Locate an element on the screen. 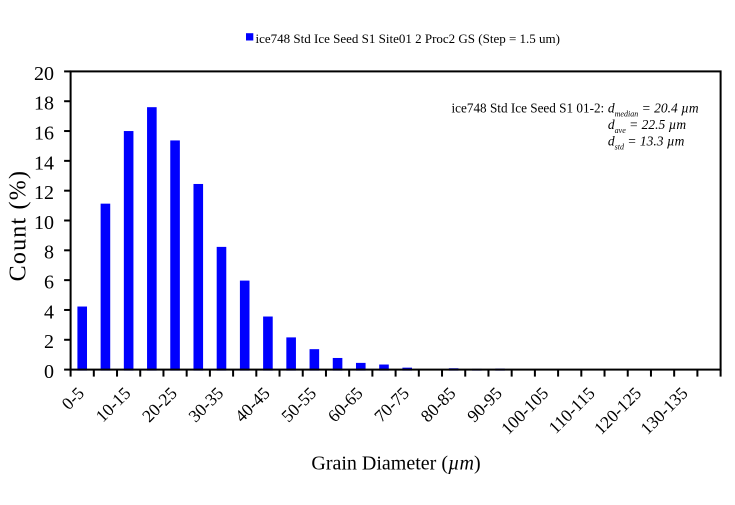 The width and height of the screenshot is (735, 505). svg-text: Grain Diameter (µm) is located at coordinates (395, 464).